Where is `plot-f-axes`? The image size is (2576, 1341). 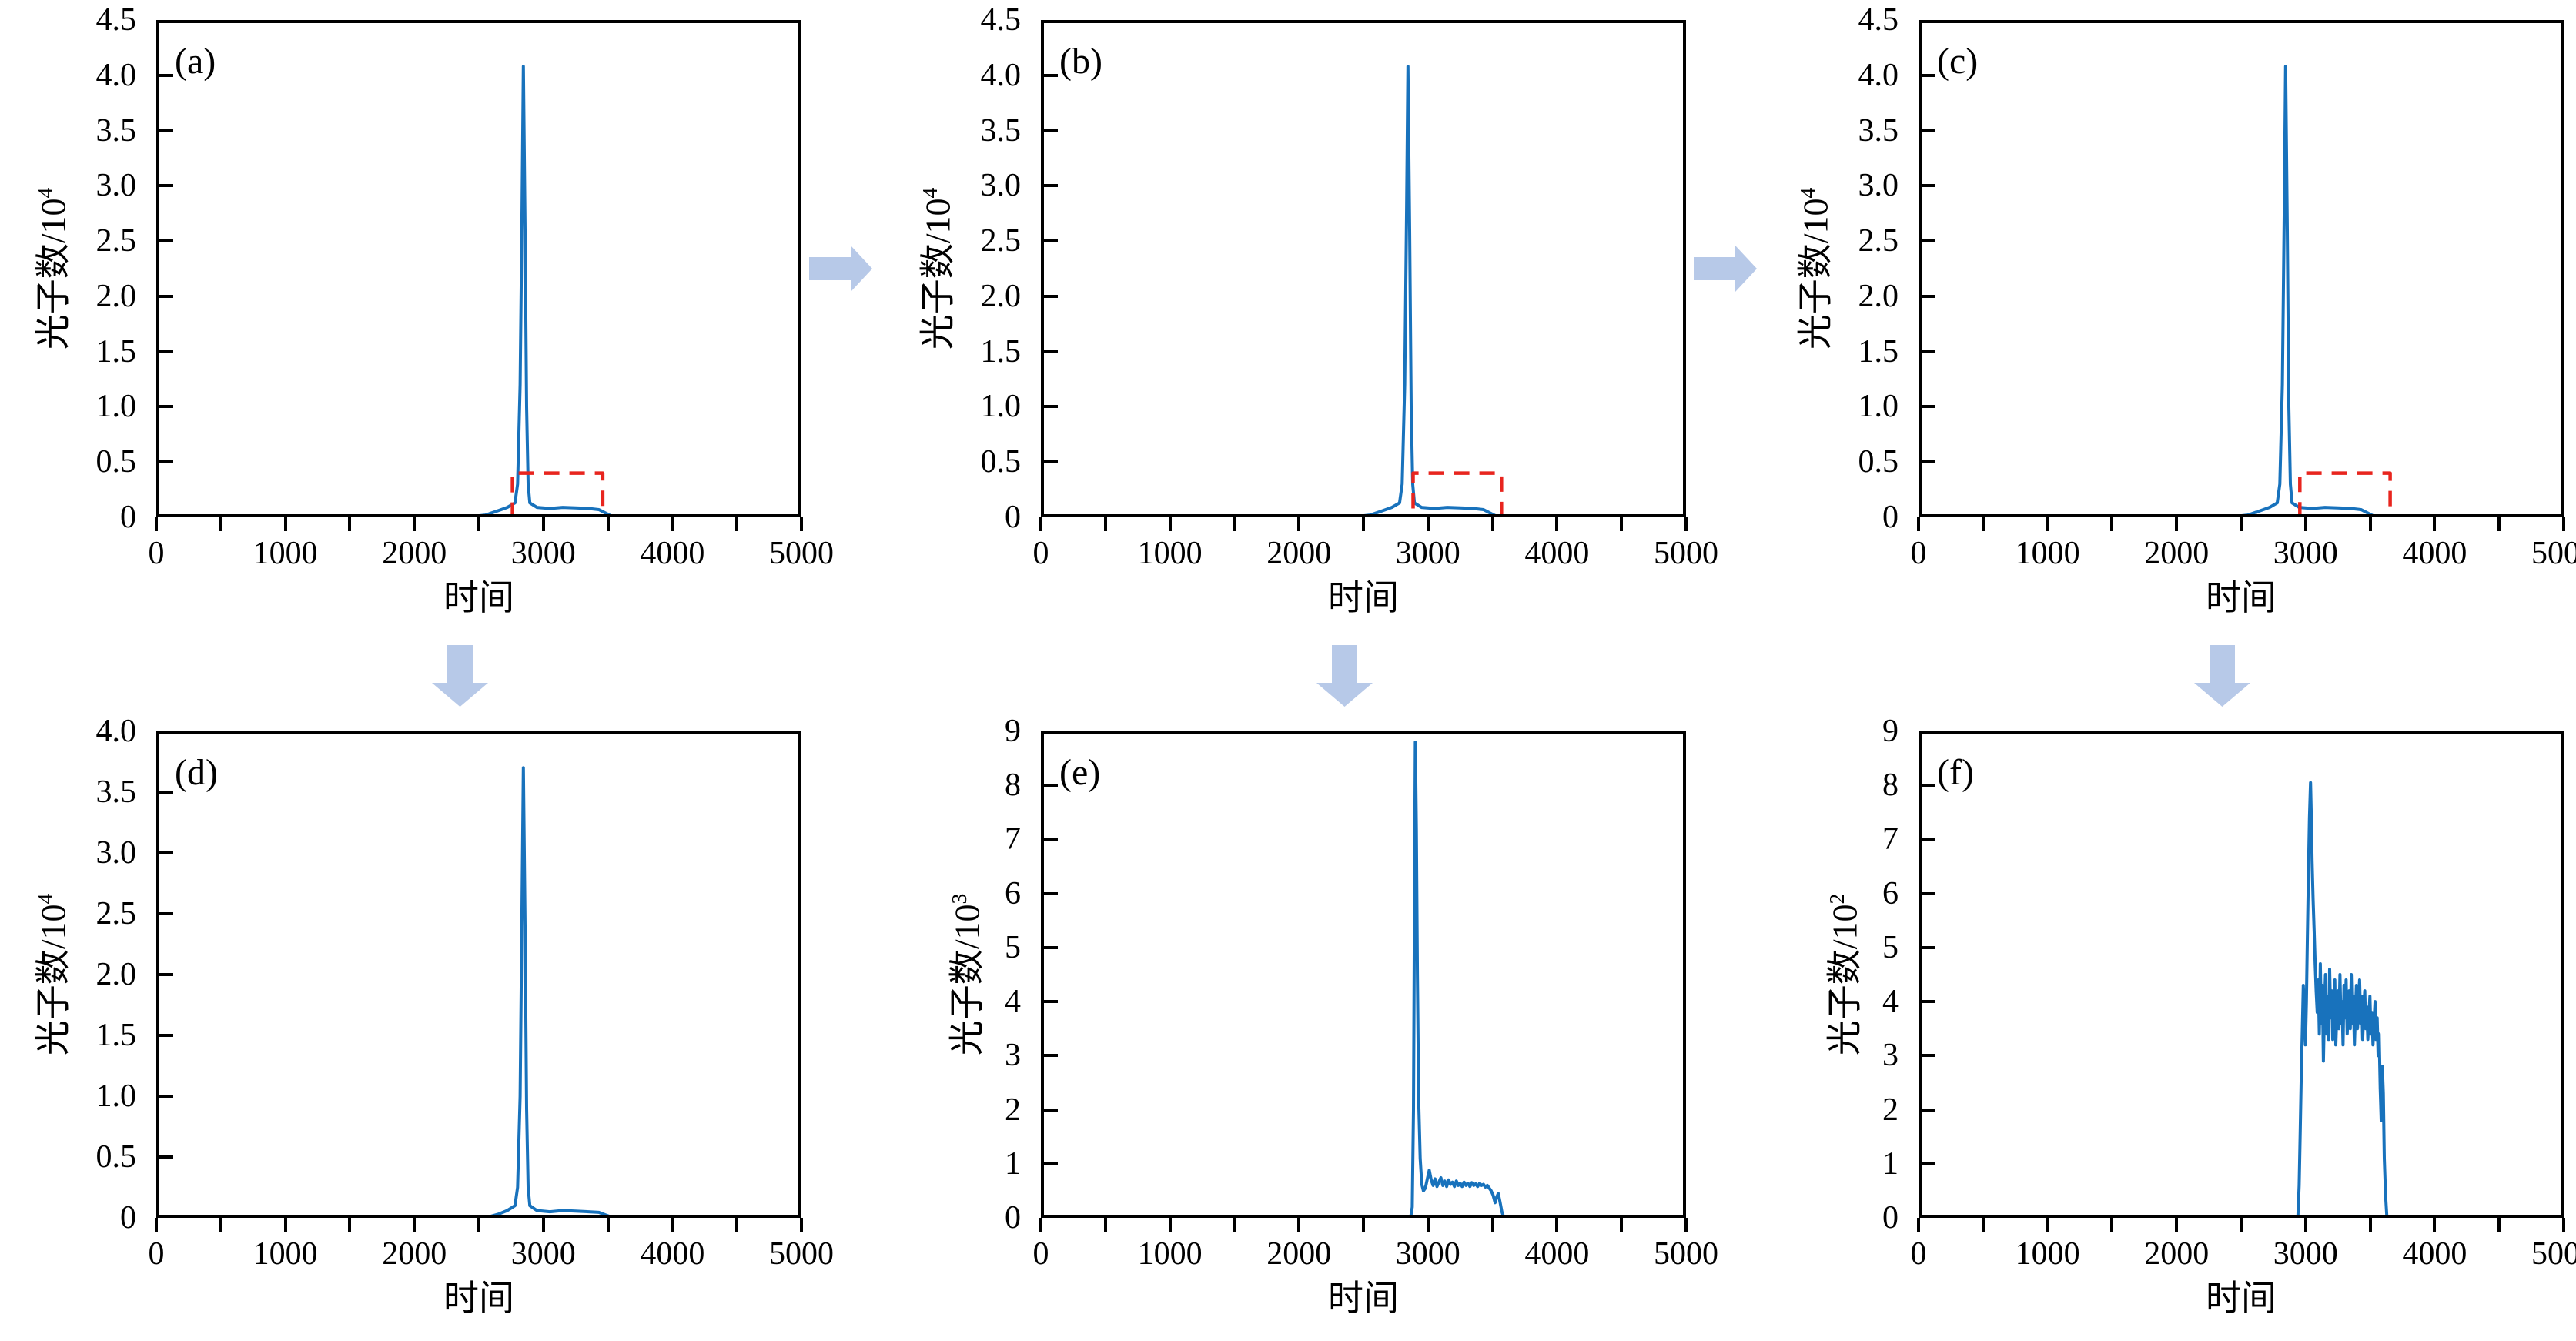
plot-f-axes is located at coordinates (2241, 974).